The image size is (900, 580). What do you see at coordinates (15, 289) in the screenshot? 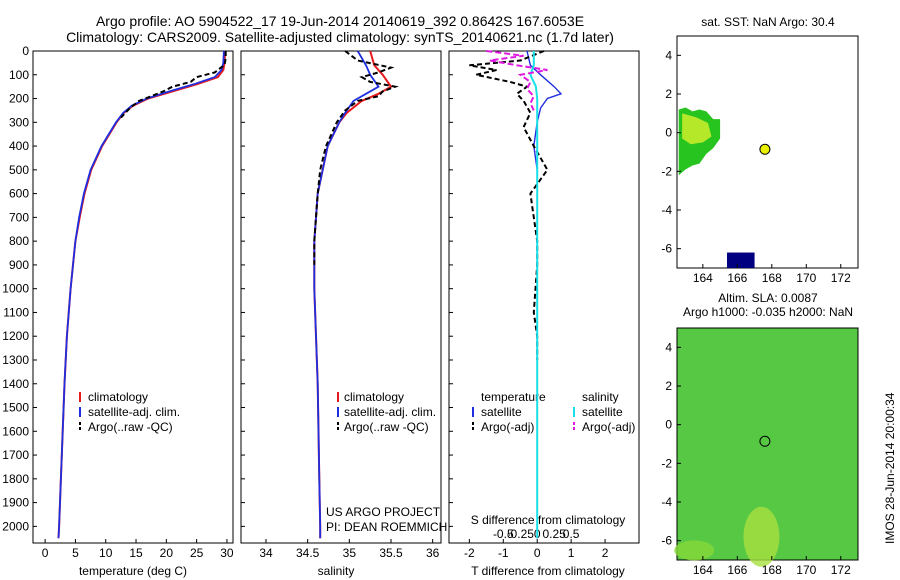
I see `y-tick-label: 1000` at bounding box center [15, 289].